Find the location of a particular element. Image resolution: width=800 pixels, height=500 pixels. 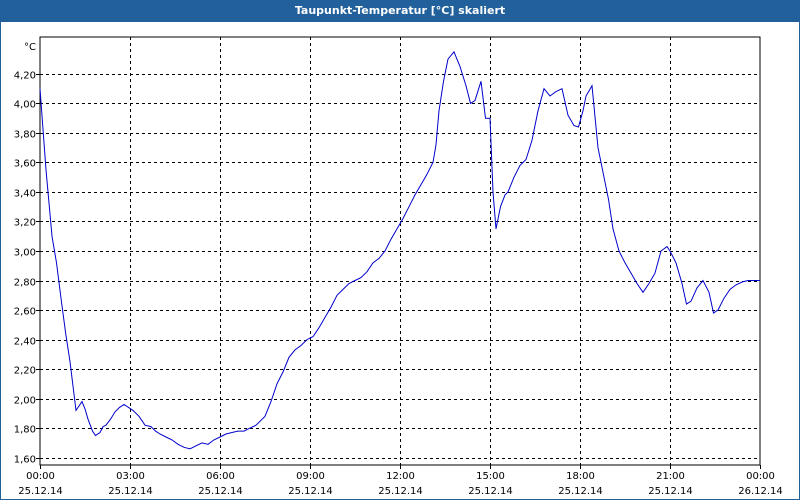

x-tick-time: 06:00 is located at coordinates (220, 476).